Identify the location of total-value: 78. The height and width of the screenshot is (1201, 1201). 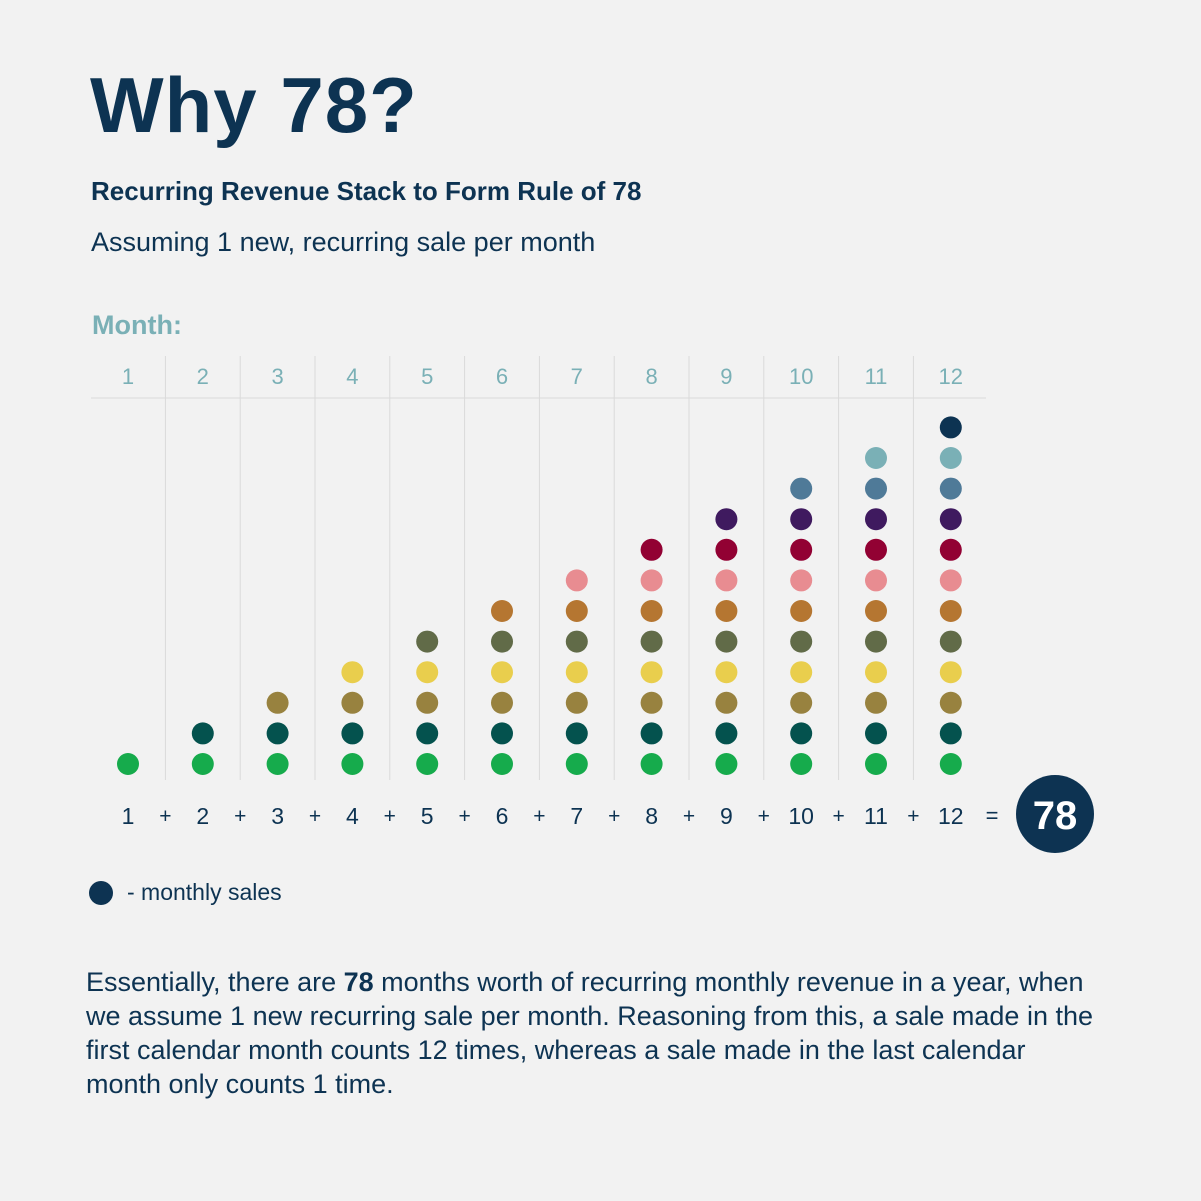
(1055, 816).